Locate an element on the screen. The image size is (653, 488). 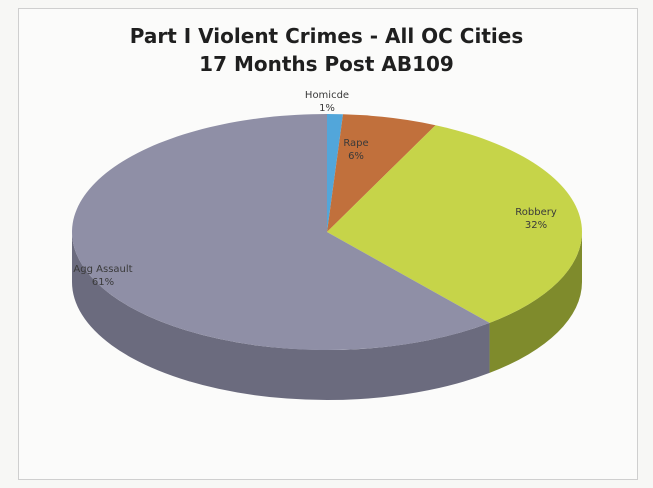
chart-title: Part I Violent Crimes - All OC Cities is located at coordinates (326, 36).